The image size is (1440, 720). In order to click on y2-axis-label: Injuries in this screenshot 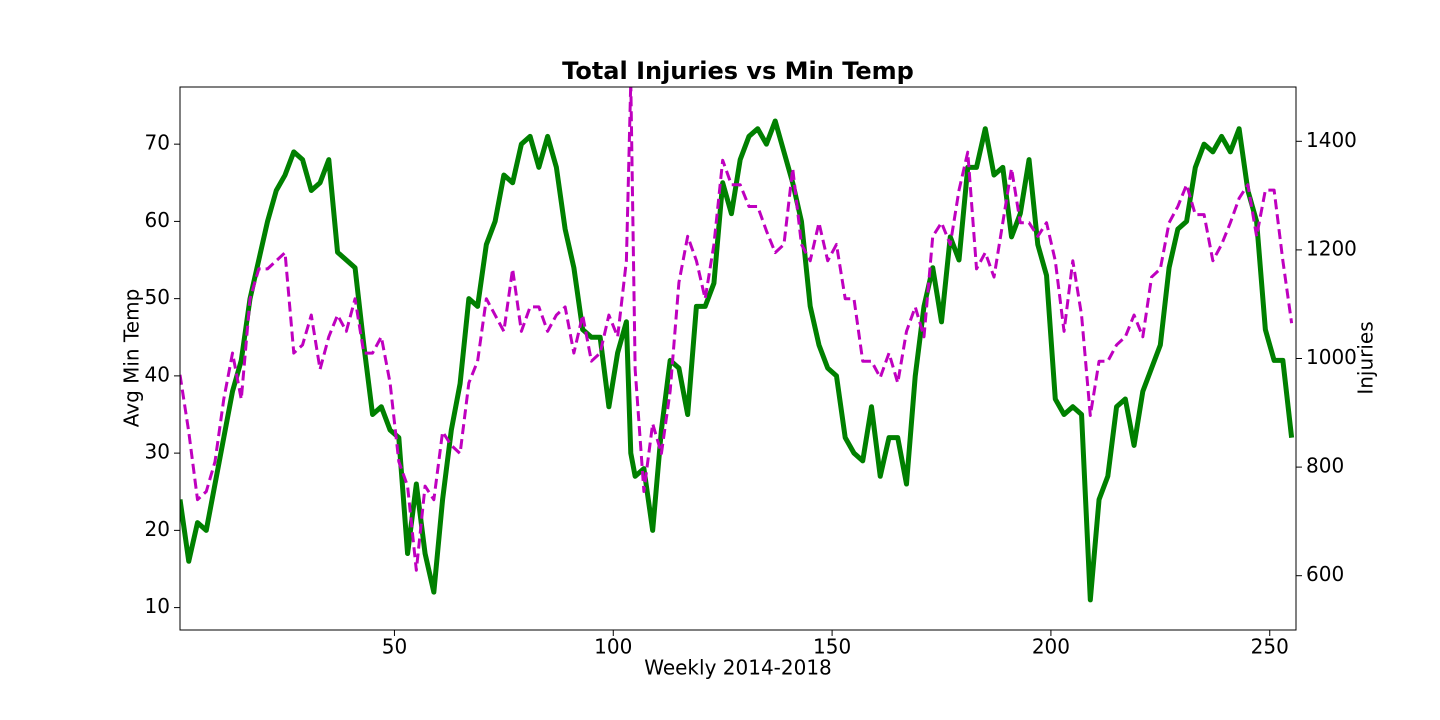, I will do `click(1366, 357)`.